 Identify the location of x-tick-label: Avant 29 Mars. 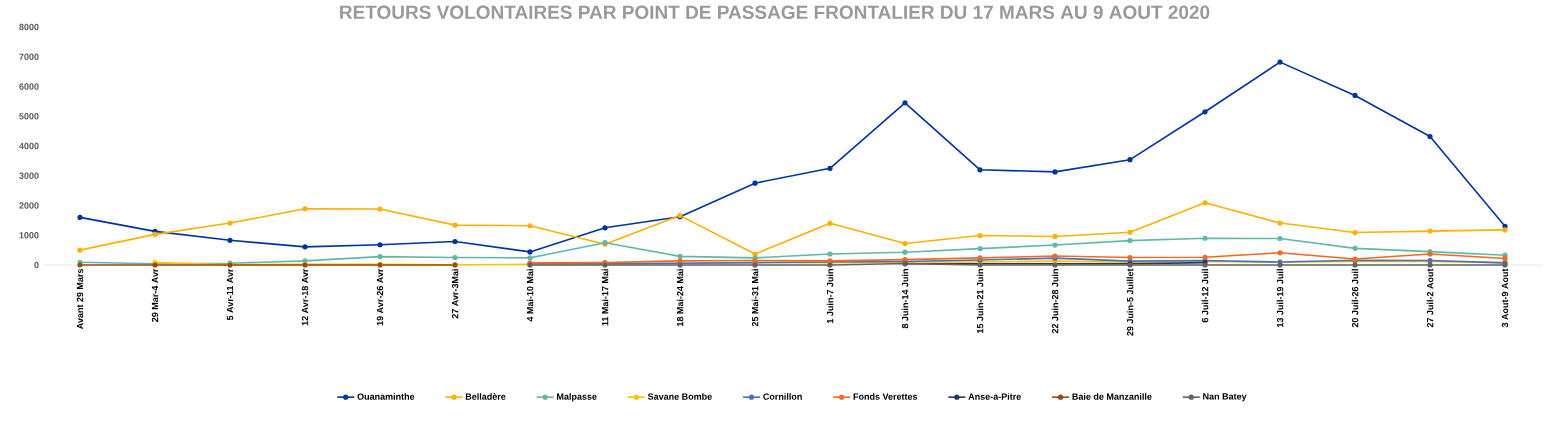
(80, 299).